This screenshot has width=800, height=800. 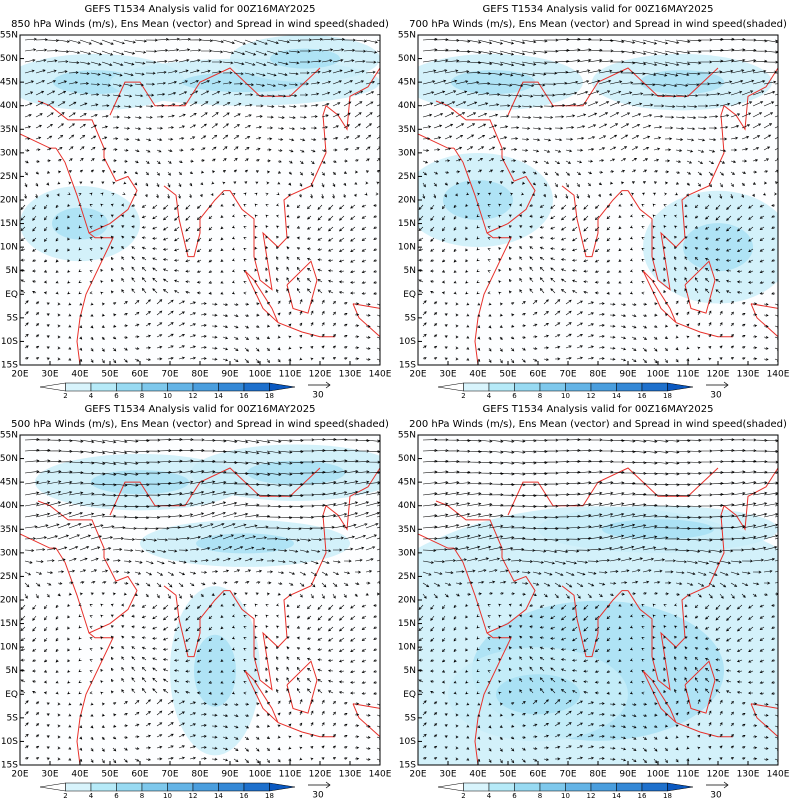 What do you see at coordinates (260, 775) in the screenshot?
I see `longitude-label: 100E` at bounding box center [260, 775].